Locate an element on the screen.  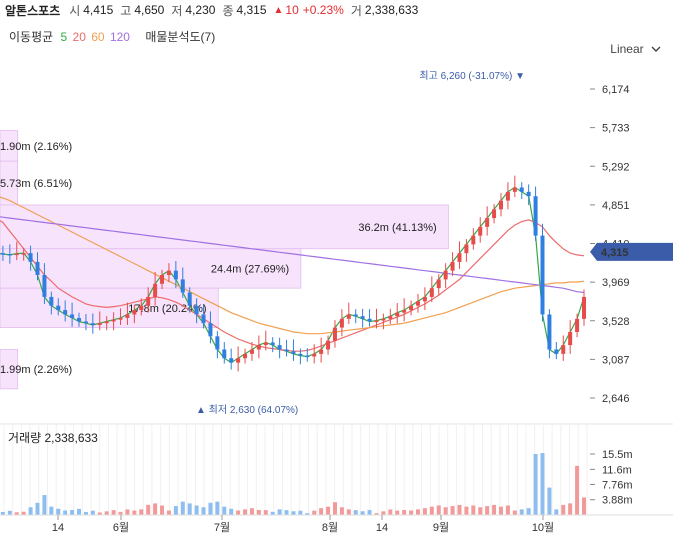
volume-profile-label: 36.2m (41.13%) is located at coordinates (397, 228).